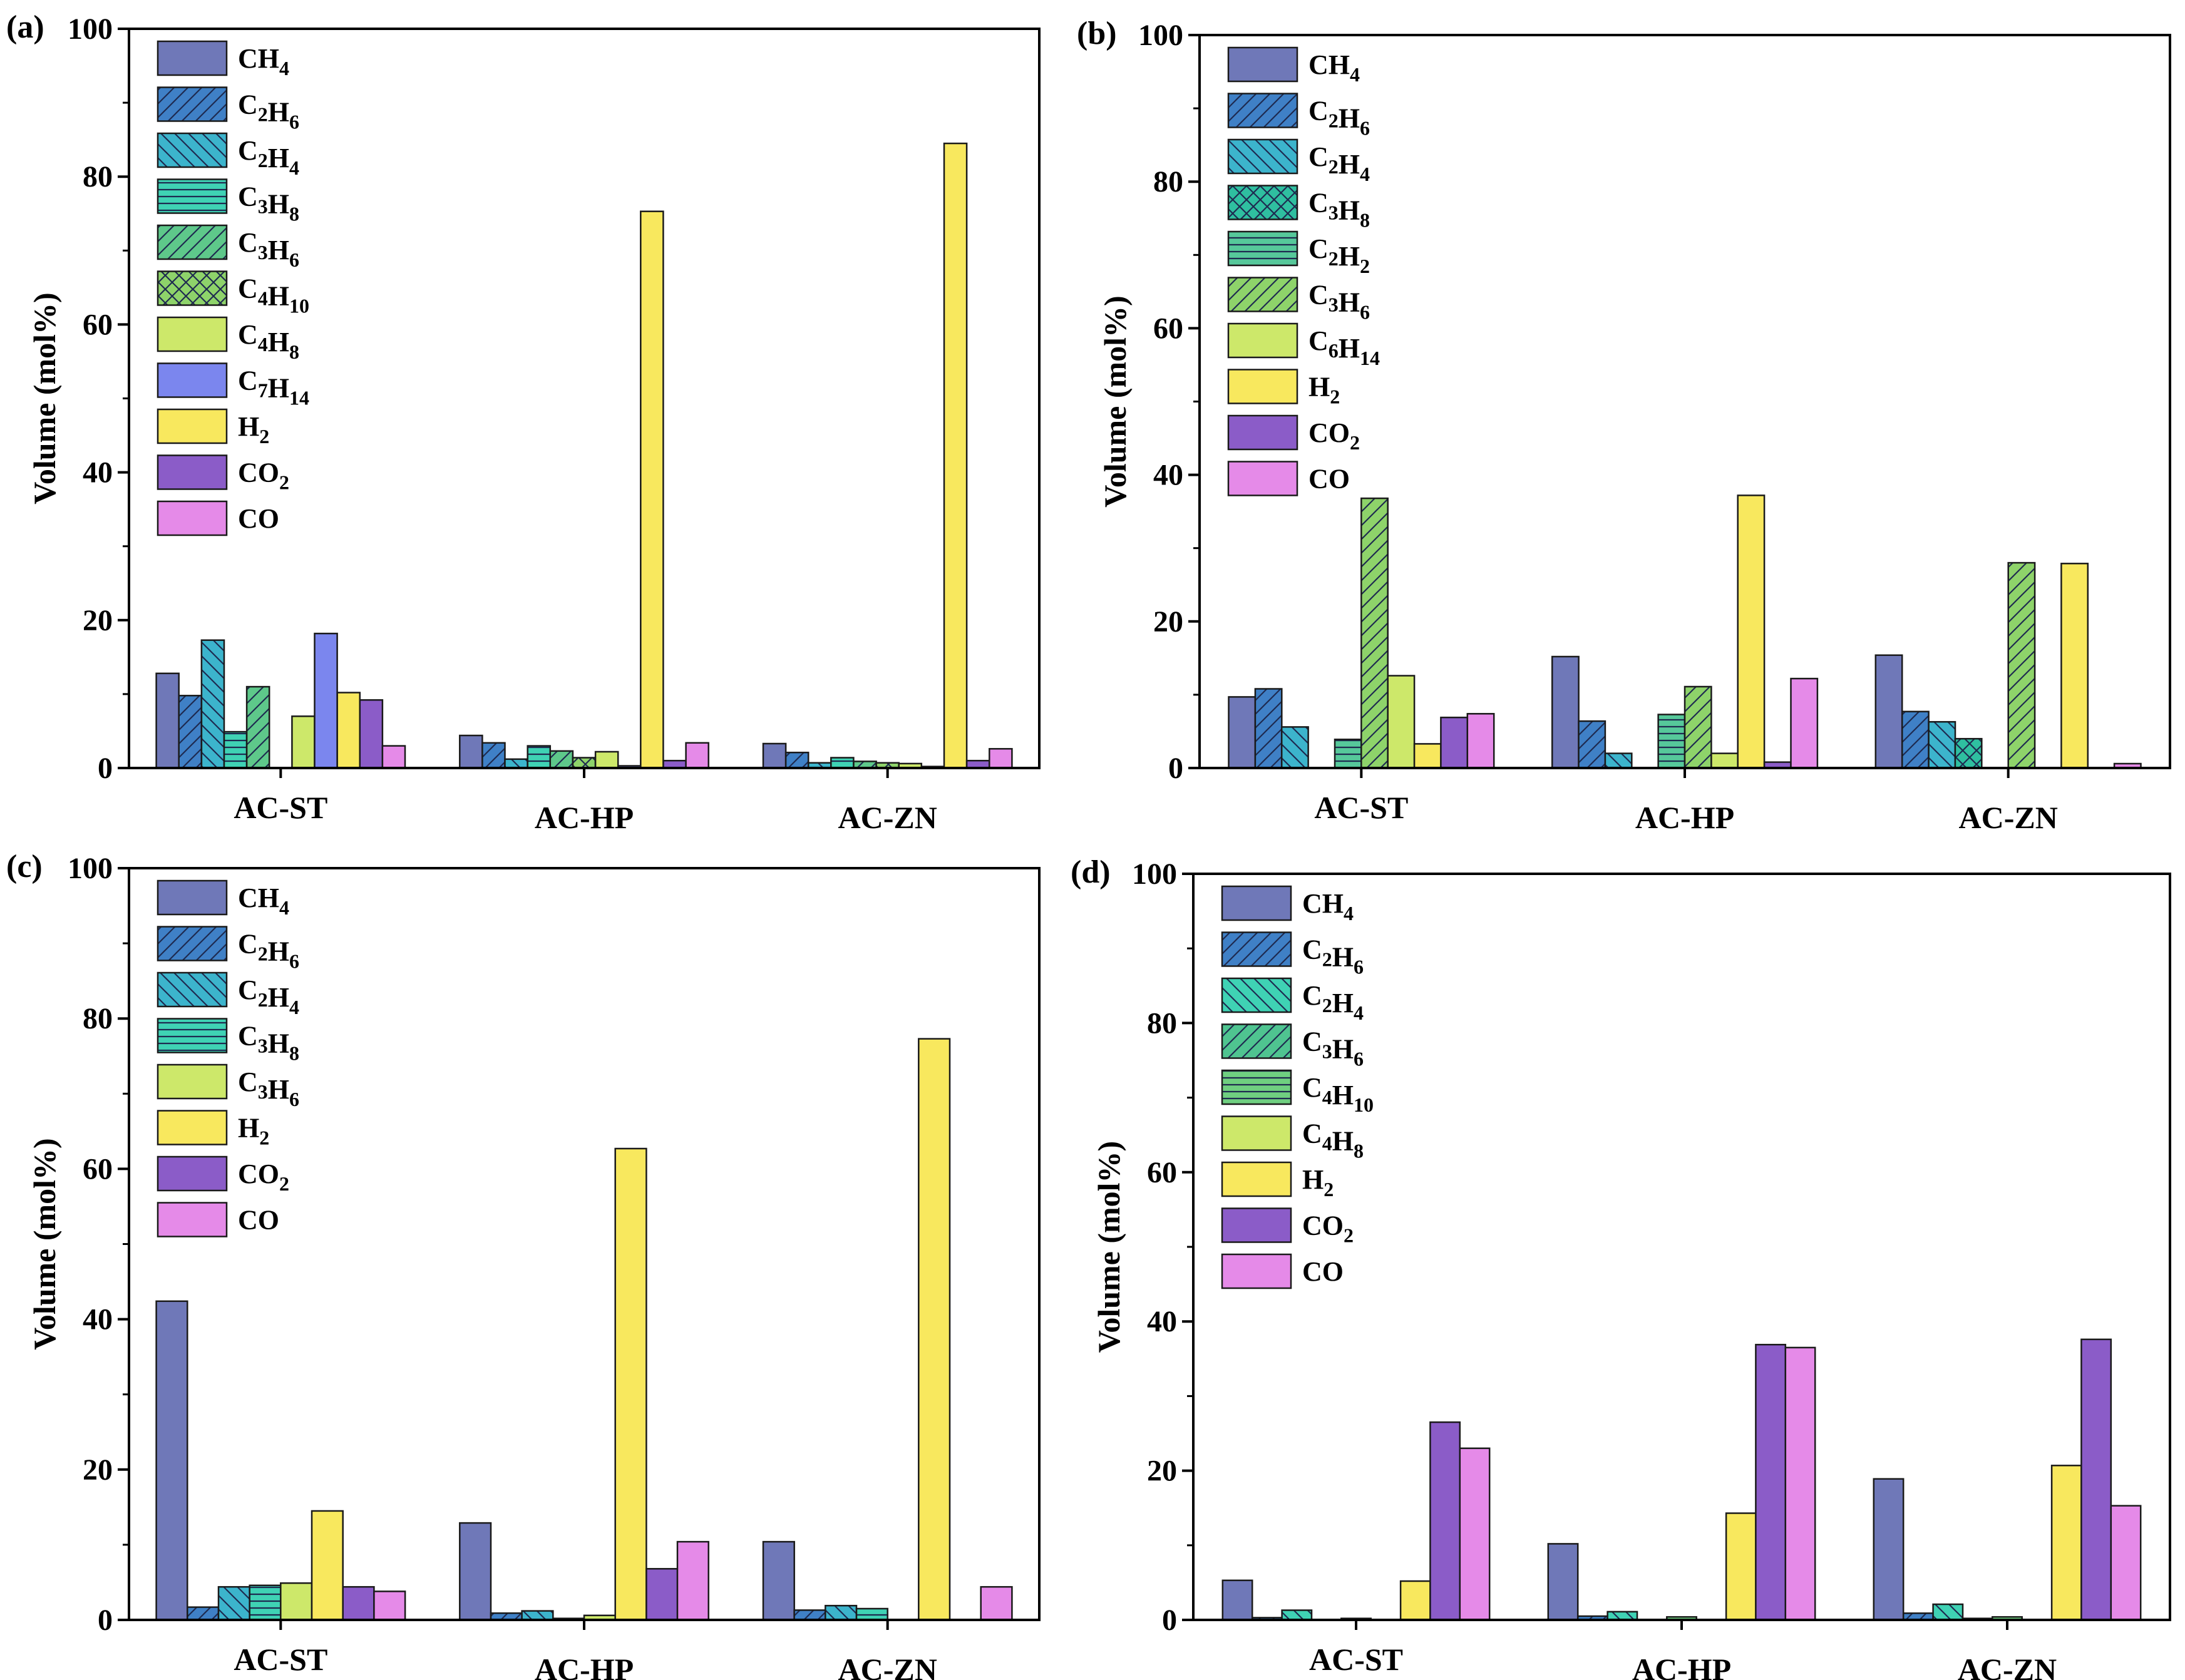  I want to click on legend-swatch-c4h8, so click(192, 334).